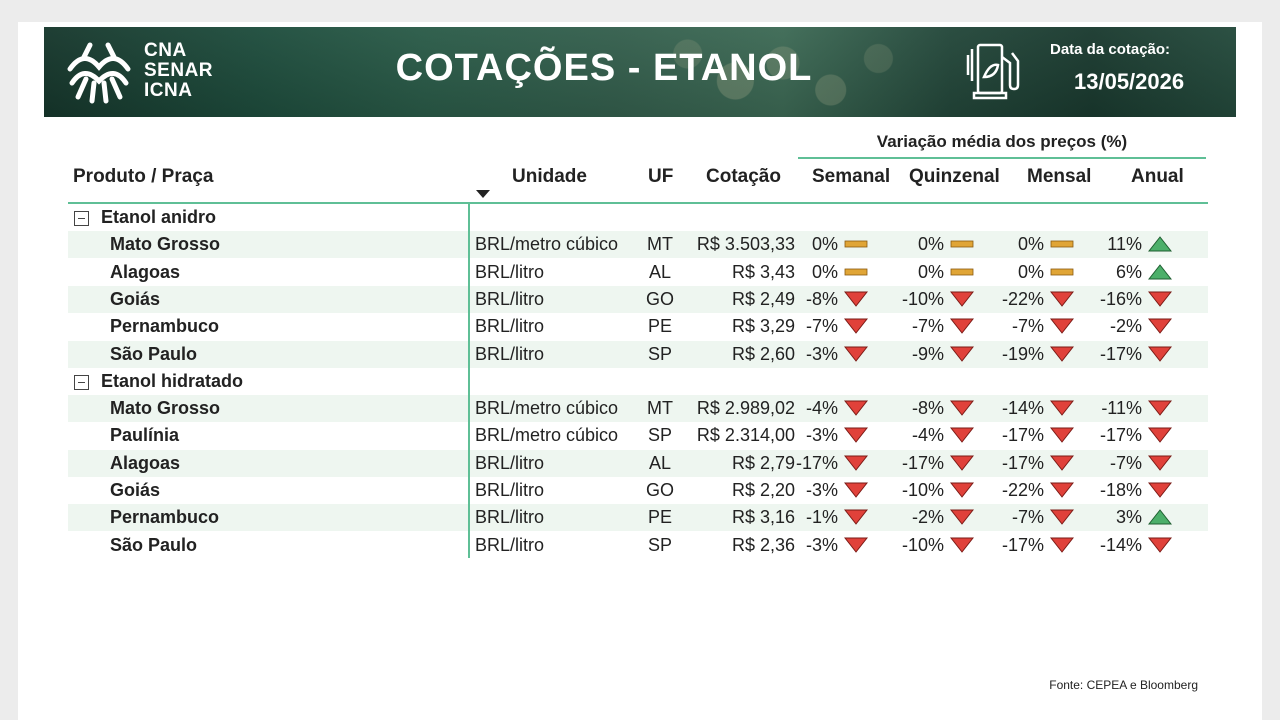 This screenshot has width=1280, height=720. What do you see at coordinates (1128, 517) in the screenshot?
I see `annual-change: 3%` at bounding box center [1128, 517].